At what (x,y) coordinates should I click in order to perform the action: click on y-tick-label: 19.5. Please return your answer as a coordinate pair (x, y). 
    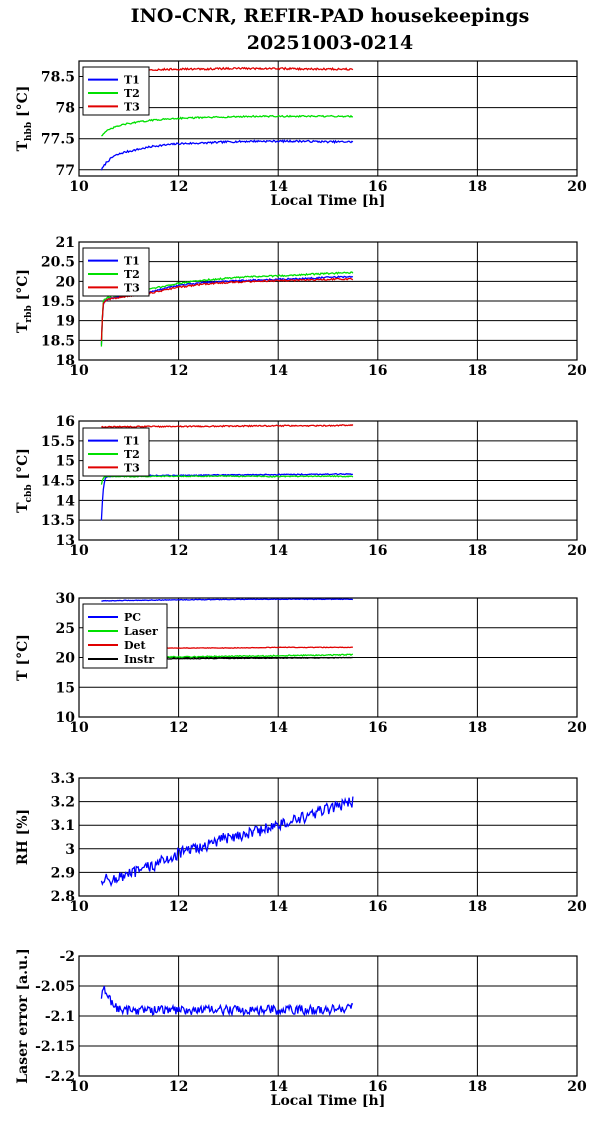
    Looking at the image, I should click on (58, 302).